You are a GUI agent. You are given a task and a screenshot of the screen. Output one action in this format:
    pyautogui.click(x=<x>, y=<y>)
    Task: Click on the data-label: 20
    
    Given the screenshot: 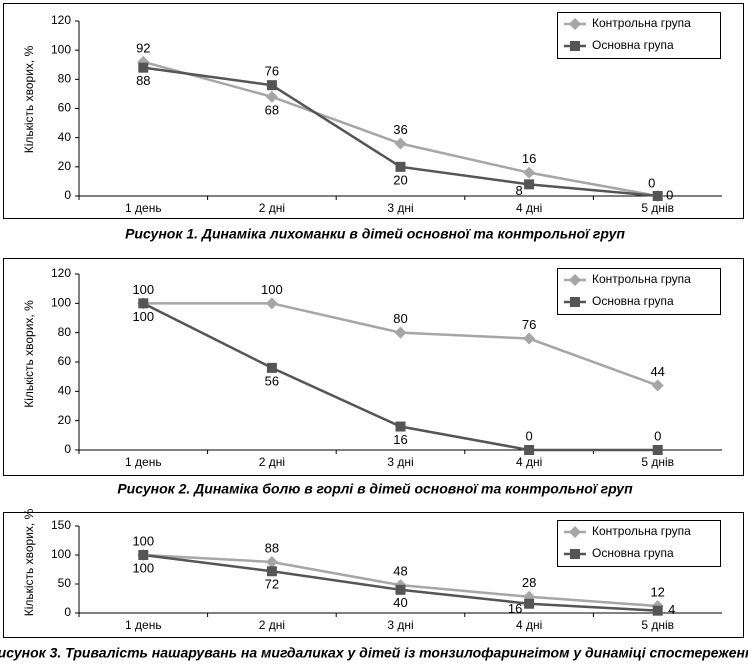 What is the action you would take?
    pyautogui.click(x=400, y=179)
    